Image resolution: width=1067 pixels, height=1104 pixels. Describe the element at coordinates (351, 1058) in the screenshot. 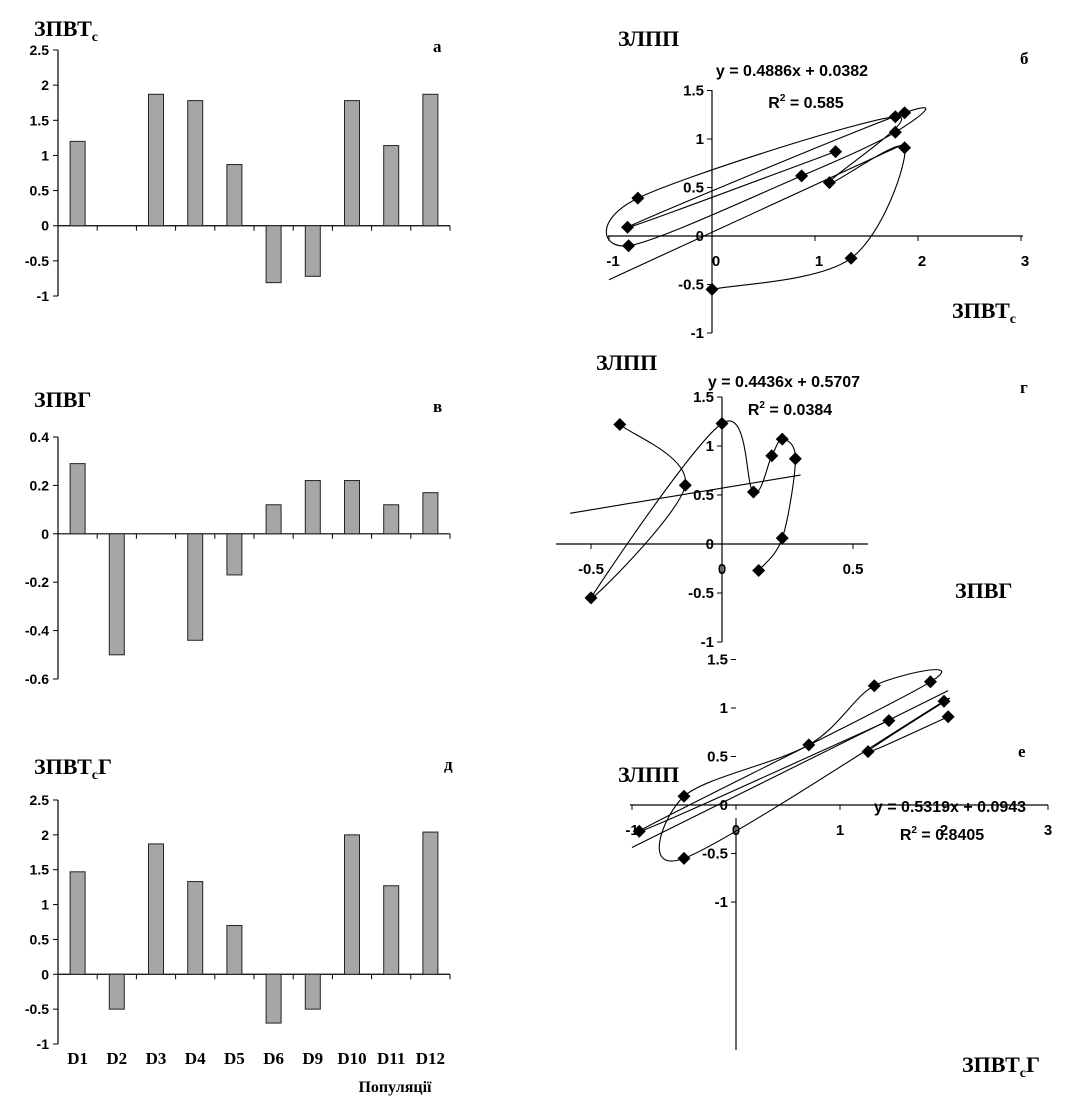

I see `x-category-label: D10` at that location.